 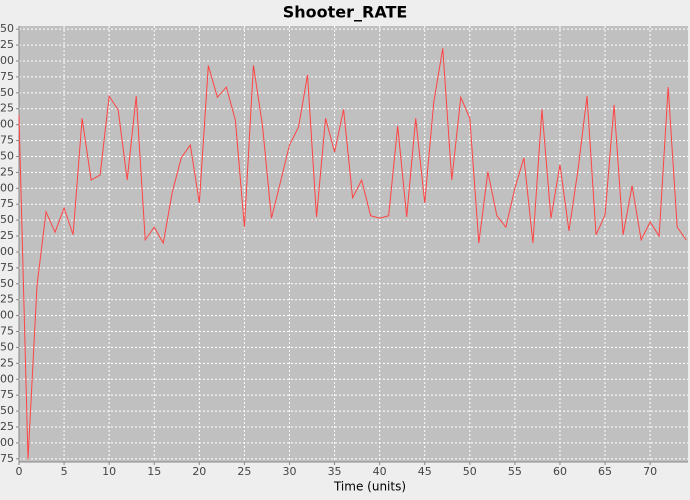 I want to click on x-tick-label: 20, so click(x=199, y=471).